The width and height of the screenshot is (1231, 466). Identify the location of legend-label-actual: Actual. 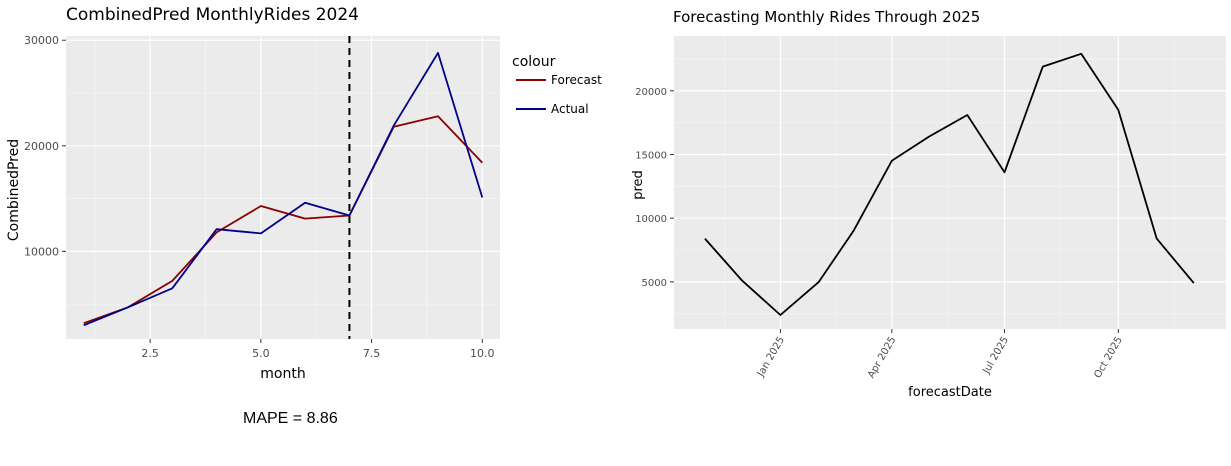
(570, 109).